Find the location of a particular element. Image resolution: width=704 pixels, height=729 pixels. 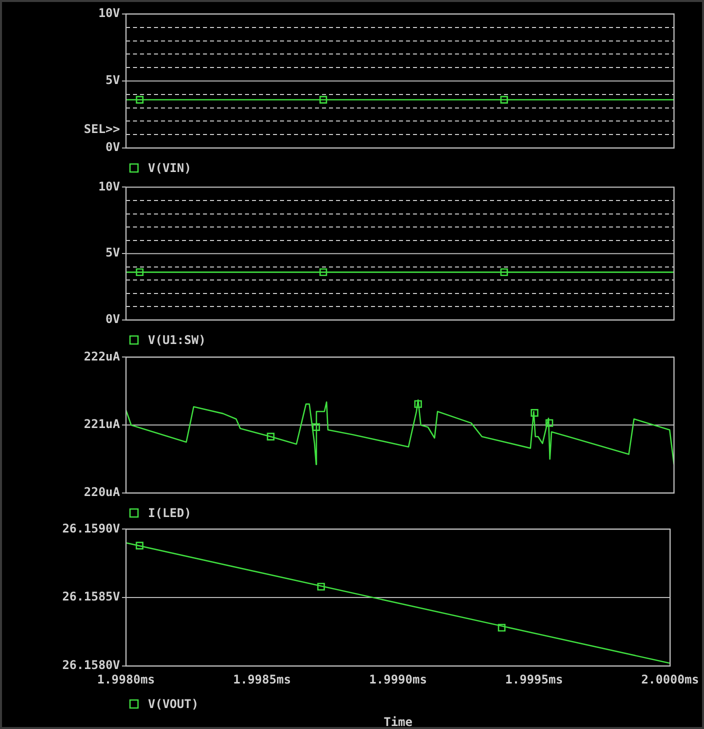

x-tick-label: 2.0000ms is located at coordinates (670, 679).